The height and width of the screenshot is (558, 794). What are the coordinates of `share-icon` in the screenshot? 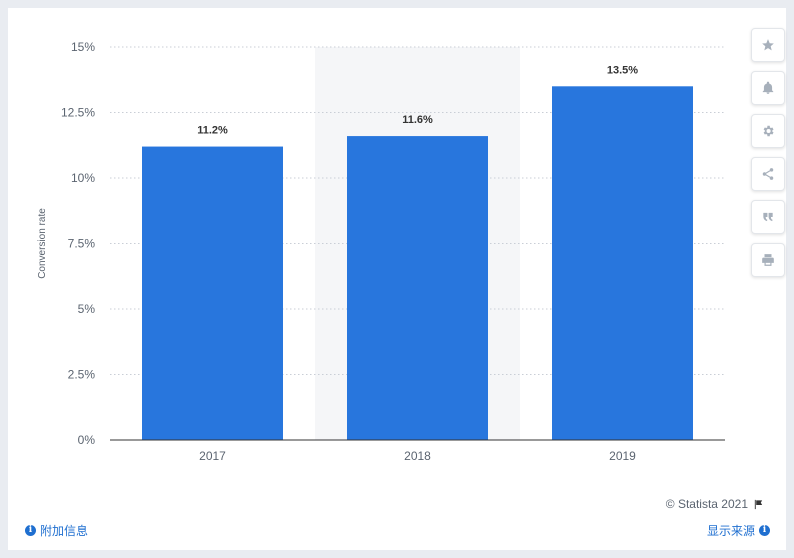 It's located at (768, 174).